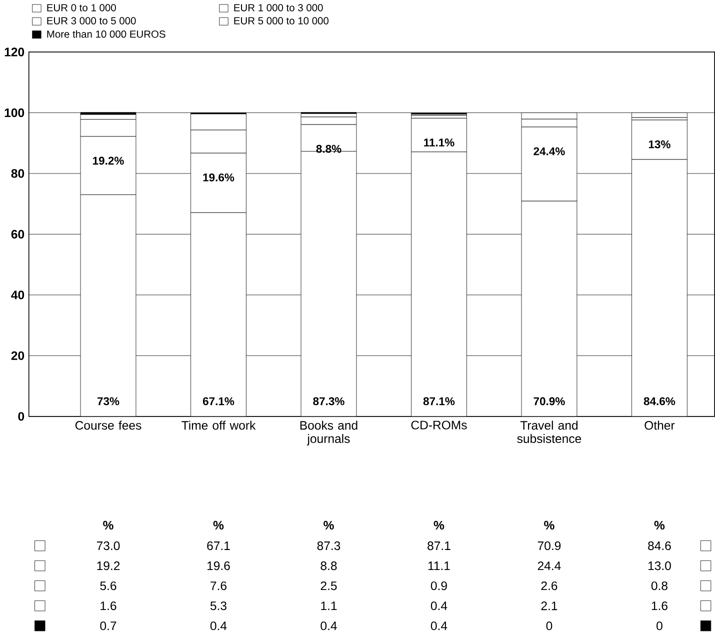  What do you see at coordinates (218, 401) in the screenshot?
I see `data-label: 67.1%` at bounding box center [218, 401].